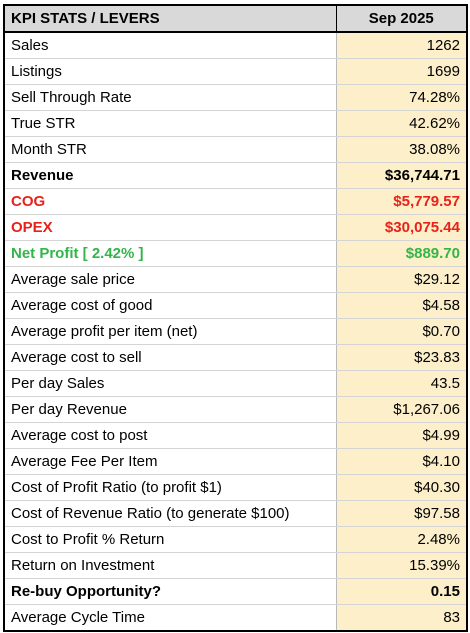 This screenshot has width=470, height=633. Describe the element at coordinates (401, 513) in the screenshot. I see `metric-value-cell: $97.58` at that location.